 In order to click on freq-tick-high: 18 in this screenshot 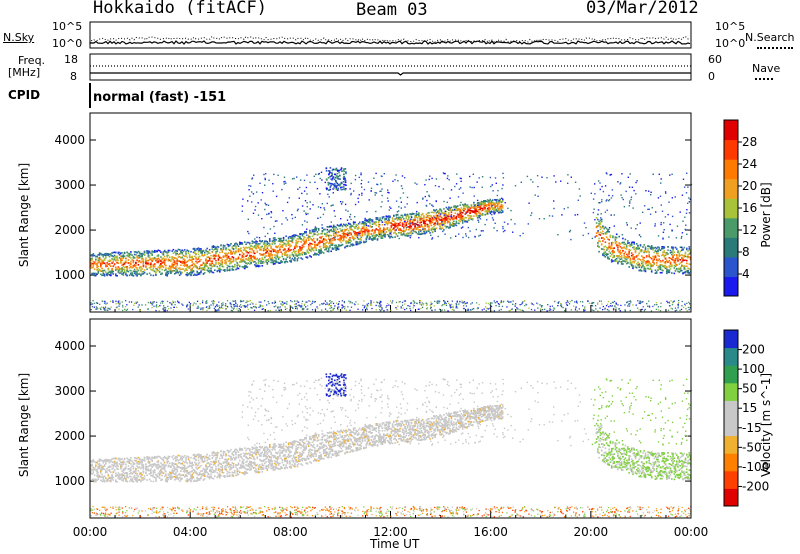, I will do `click(71, 59)`.